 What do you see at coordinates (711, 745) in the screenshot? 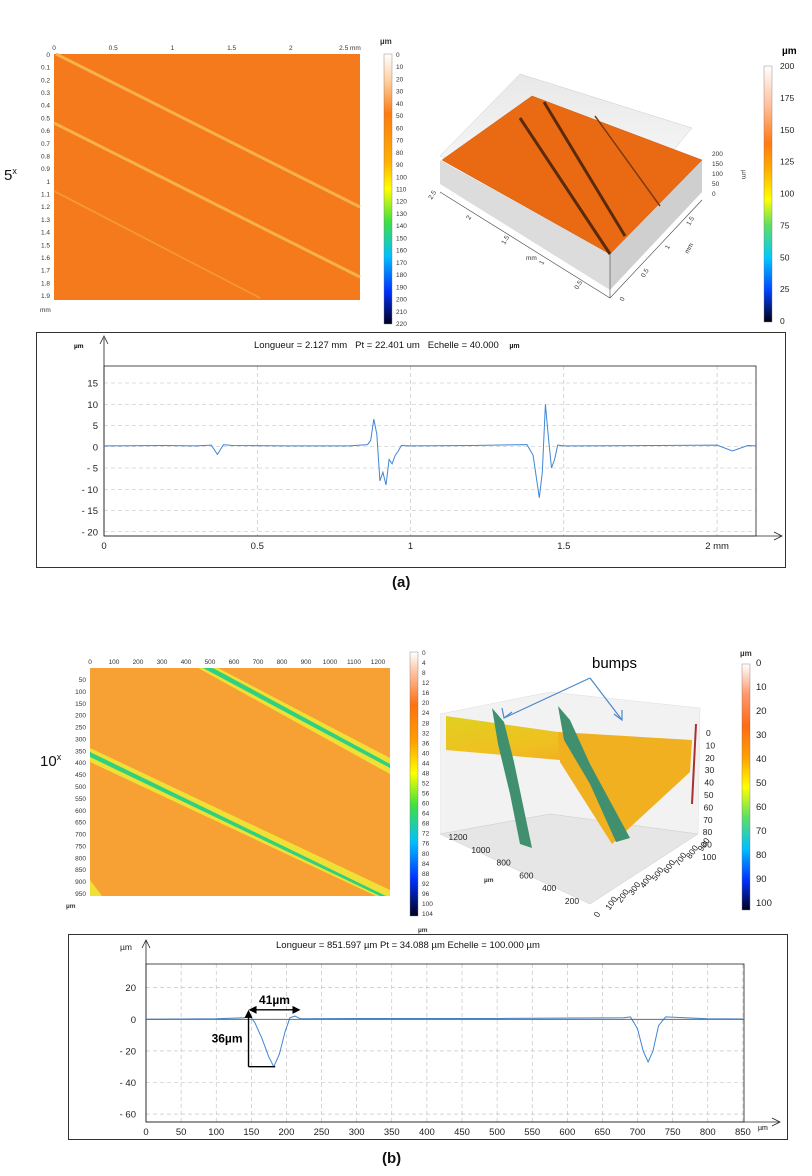
I see `z-tick: 10` at bounding box center [711, 745].